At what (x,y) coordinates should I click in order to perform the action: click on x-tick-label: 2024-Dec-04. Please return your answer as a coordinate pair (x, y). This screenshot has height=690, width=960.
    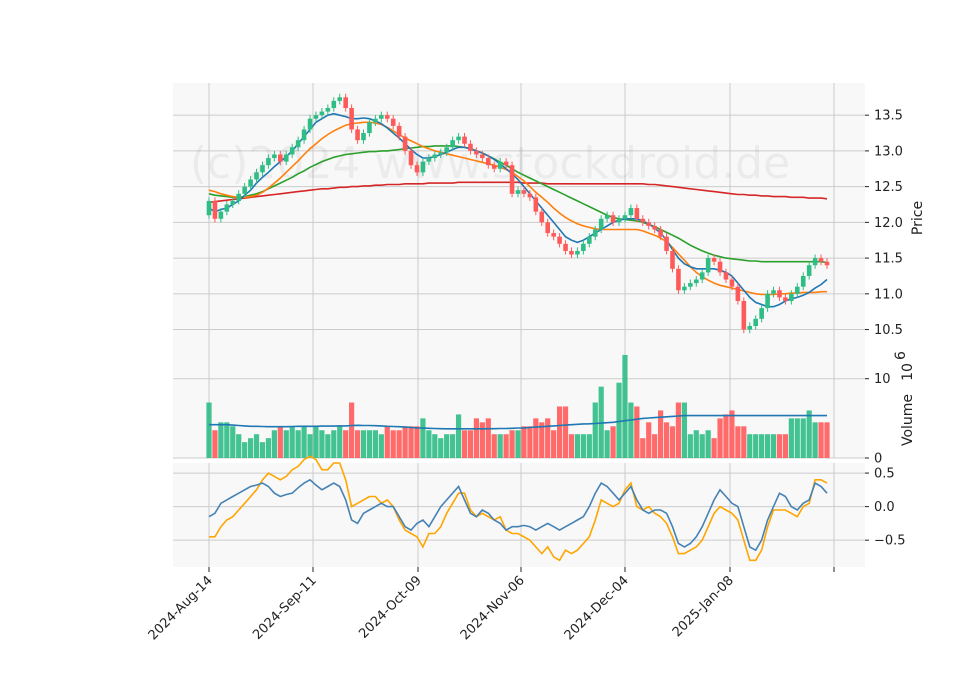
    Looking at the image, I should click on (597, 608).